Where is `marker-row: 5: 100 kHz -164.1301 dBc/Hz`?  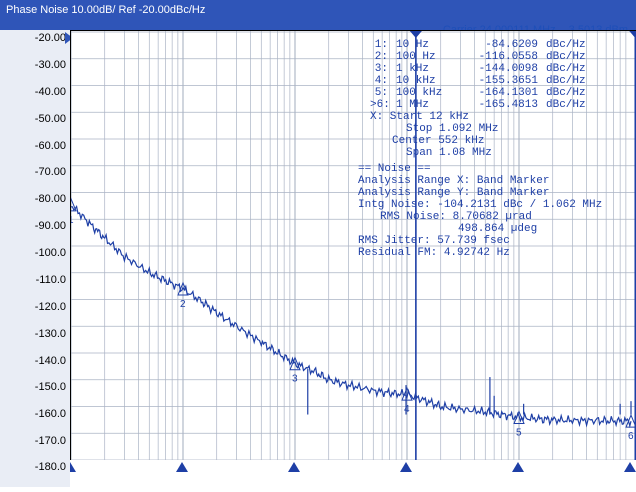 marker-row: 5: 100 kHz -164.1301 dBc/Hz is located at coordinates (488, 93).